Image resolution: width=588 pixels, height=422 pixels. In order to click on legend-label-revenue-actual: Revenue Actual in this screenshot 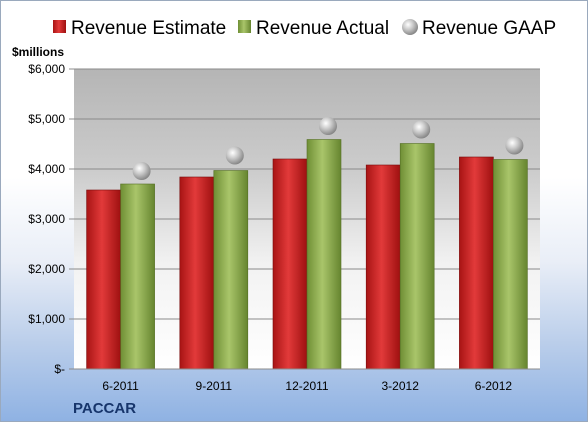, I will do `click(322, 28)`.